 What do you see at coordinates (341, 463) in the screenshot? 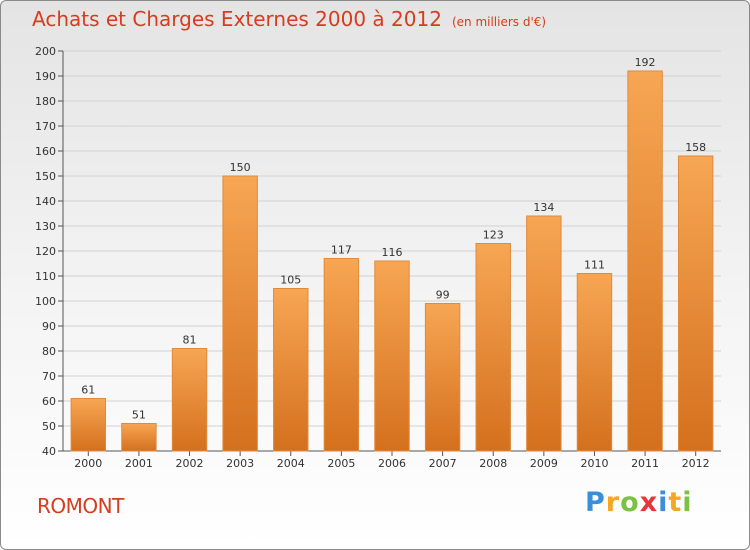
I see `x-tick-label: 2005` at bounding box center [341, 463].